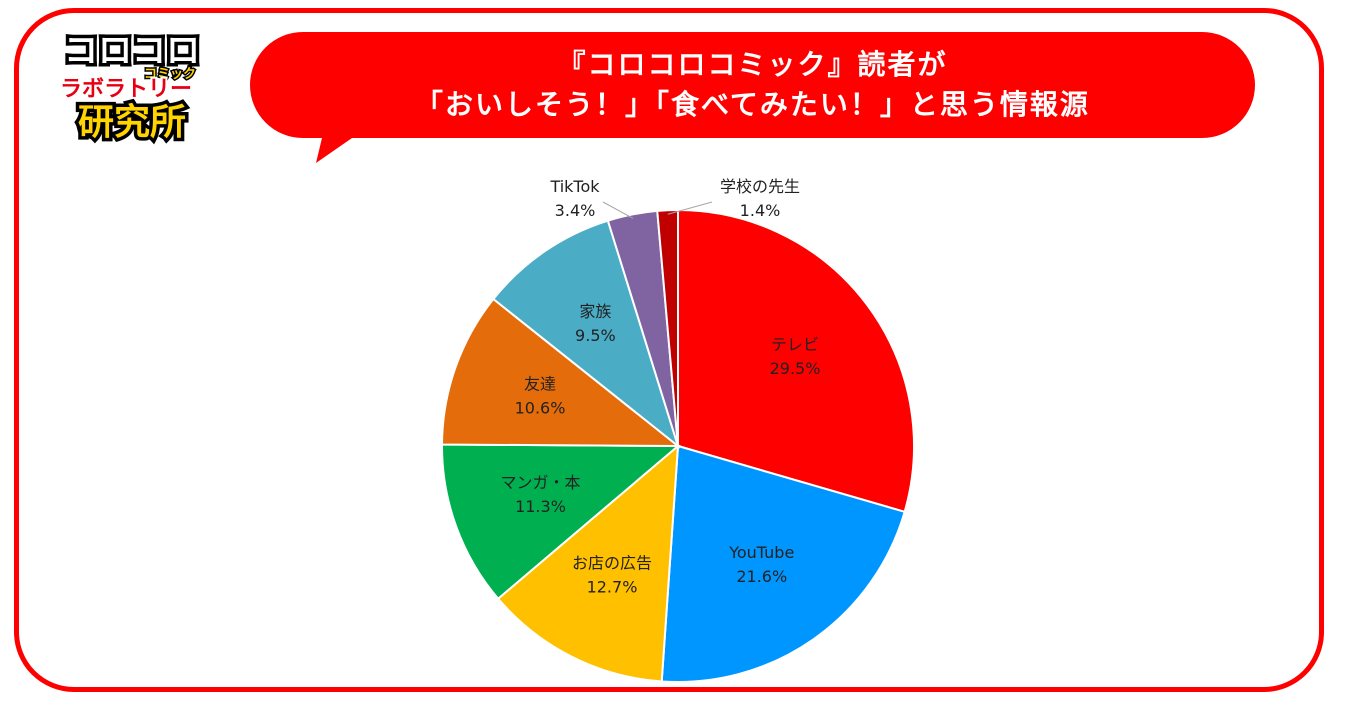 The width and height of the screenshot is (1347, 710). I want to click on slice-label-4: 友達, so click(540, 383).